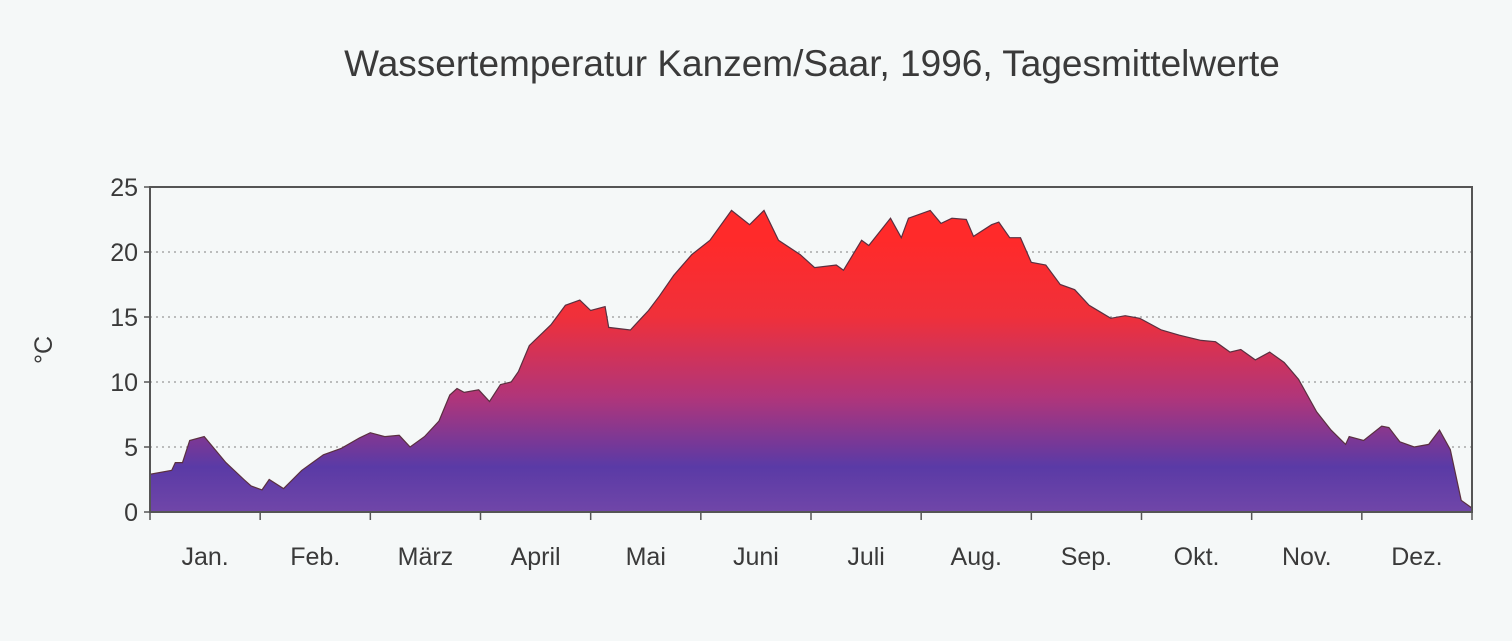 This screenshot has height=641, width=1512. I want to click on month-label: Juni, so click(756, 557).